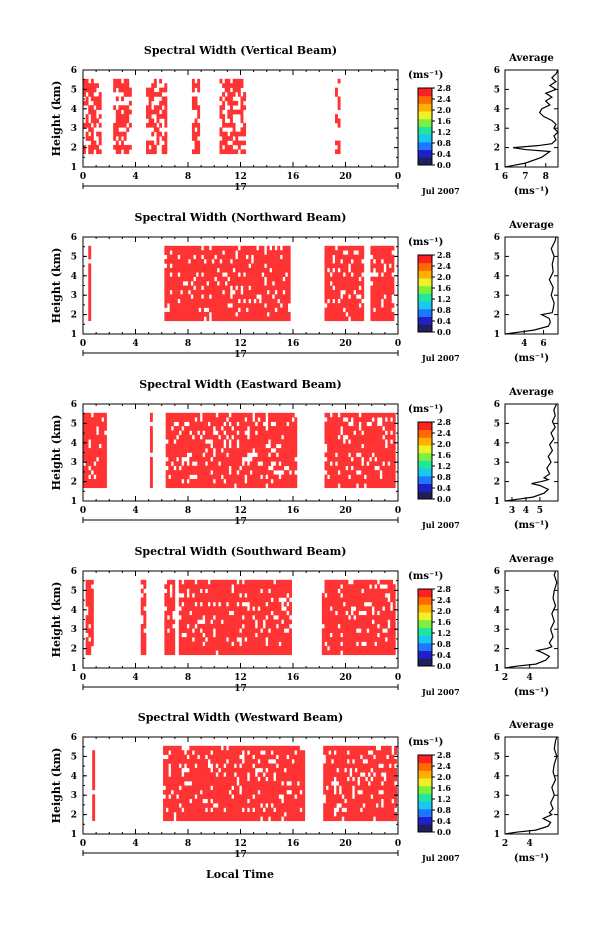  I want to click on side-y-tick-label: 6, so click(497, 572).